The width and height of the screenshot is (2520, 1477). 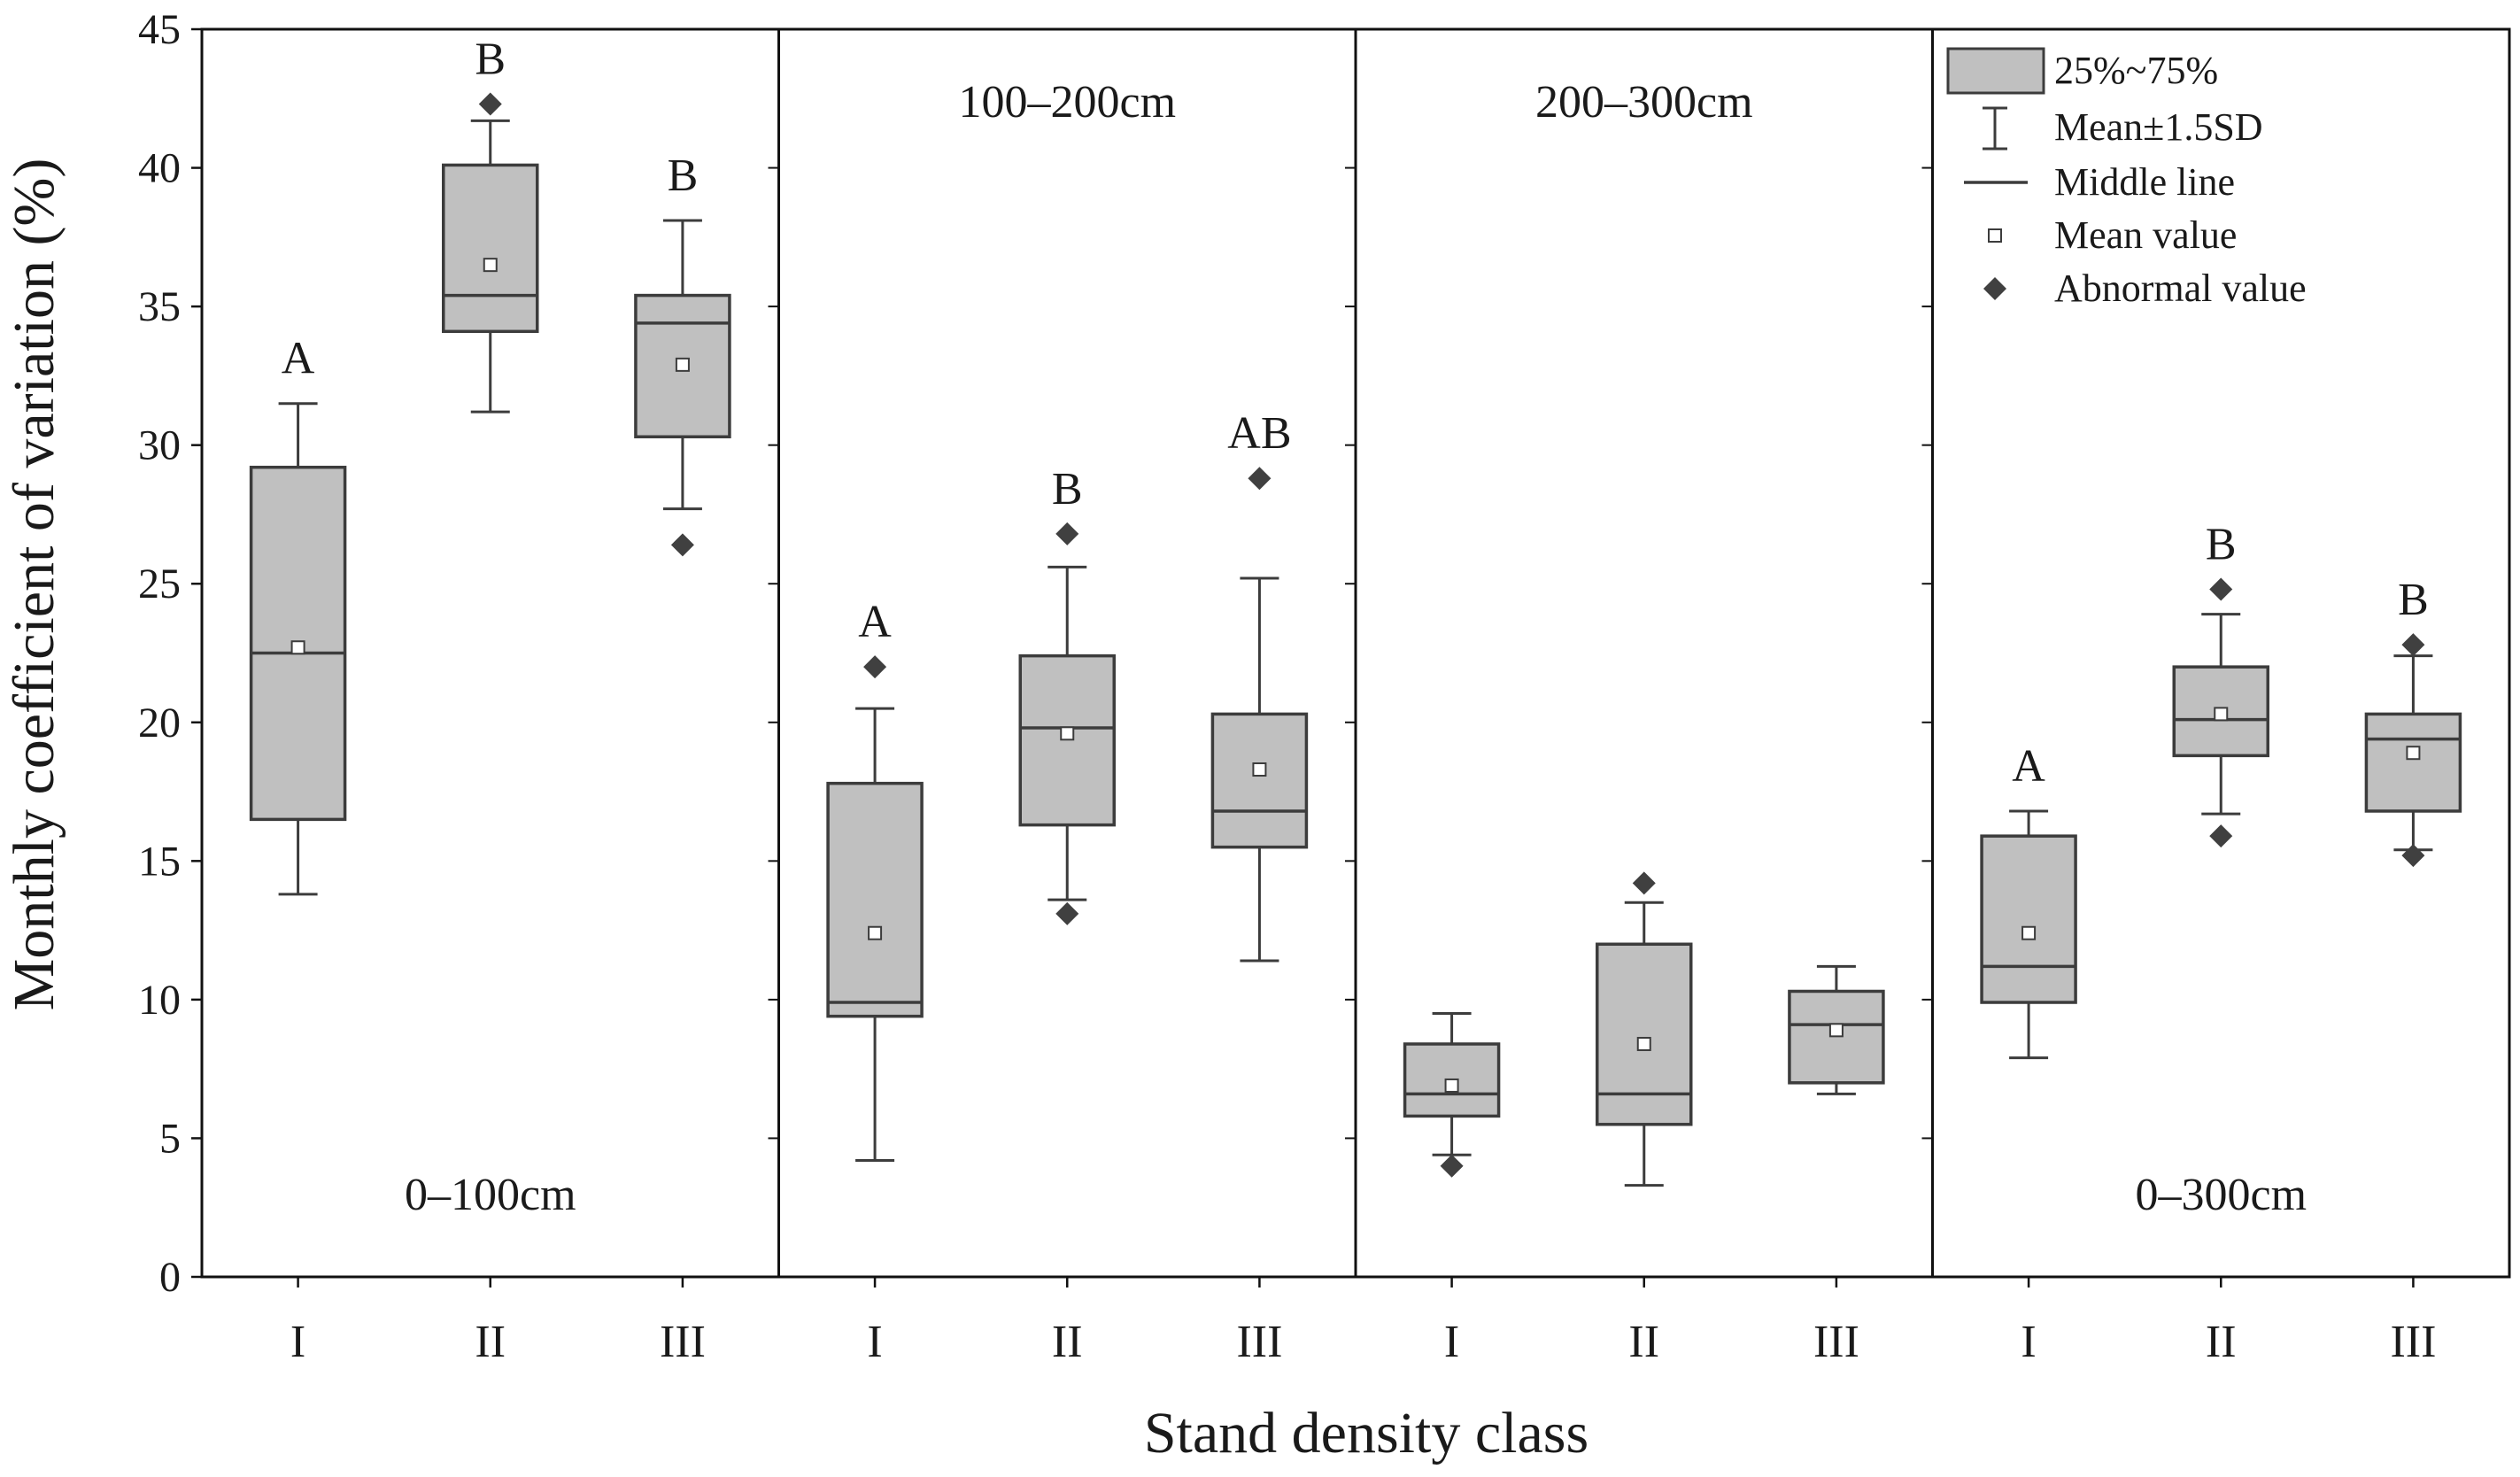 What do you see at coordinates (1366, 1433) in the screenshot?
I see `x-axis-title: Stand density class` at bounding box center [1366, 1433].